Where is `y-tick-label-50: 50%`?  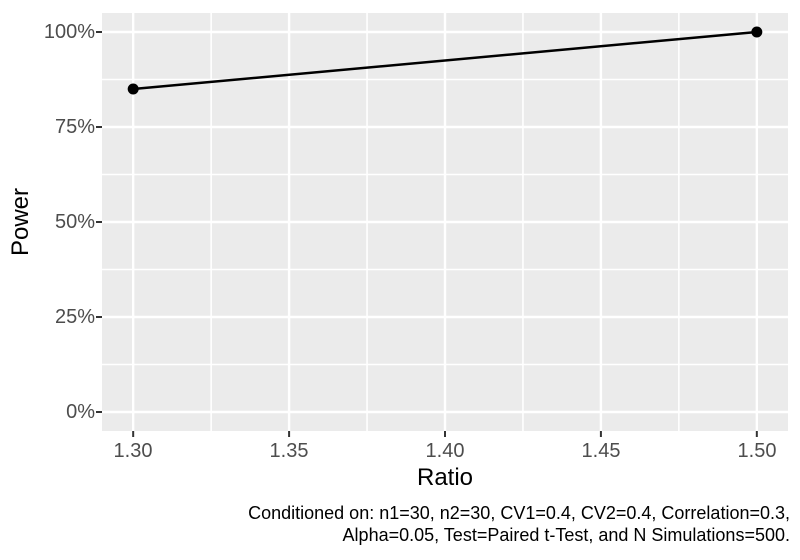 y-tick-label-50: 50% is located at coordinates (74, 222).